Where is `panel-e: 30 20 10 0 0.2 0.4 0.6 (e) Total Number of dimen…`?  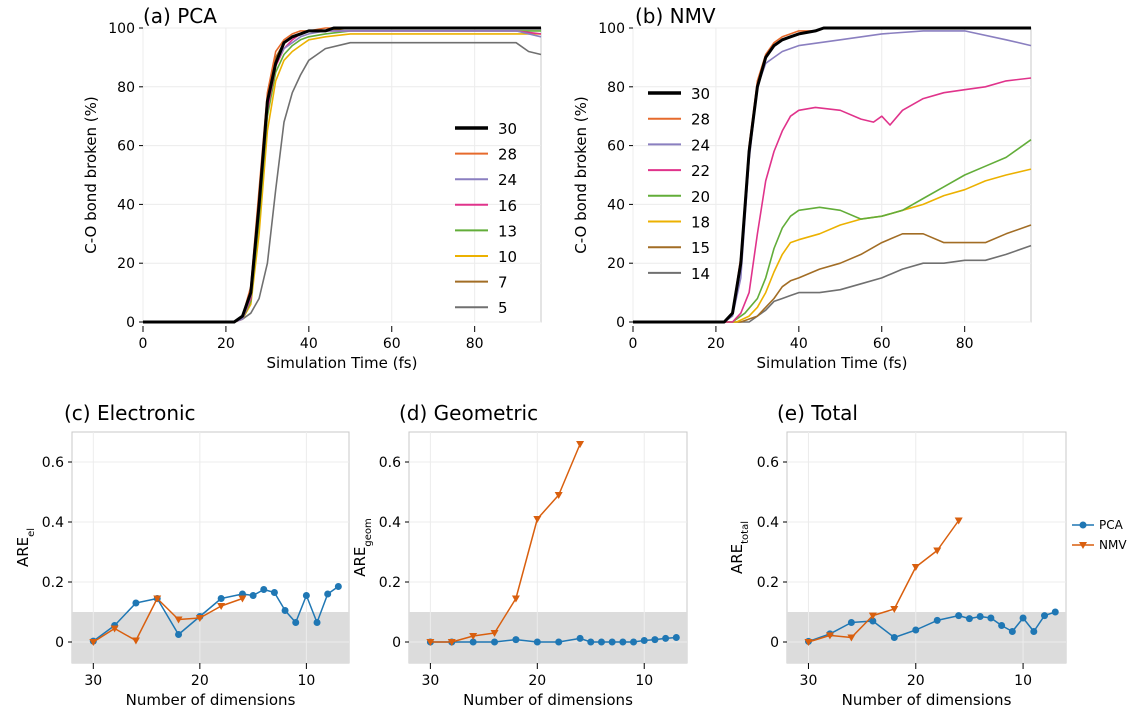 panel-e: 30 20 10 0 0.2 0.4 0.6 (e) Total Number of dimen… is located at coordinates (897, 555).